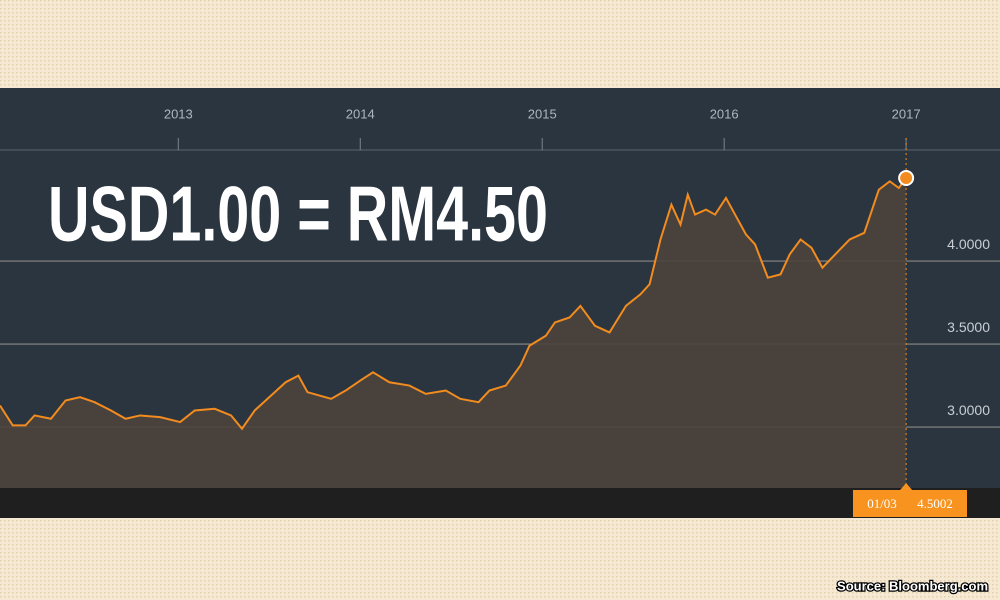 The height and width of the screenshot is (600, 1000). Describe the element at coordinates (906, 178) in the screenshot. I see `last-point` at that location.